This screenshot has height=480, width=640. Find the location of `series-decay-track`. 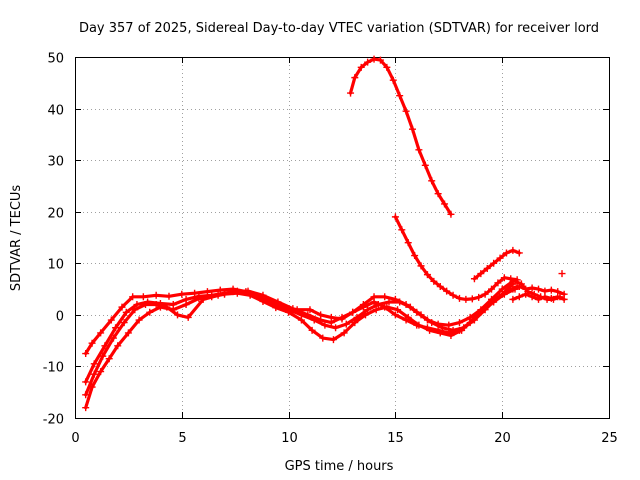

series-decay-track is located at coordinates (456, 258).